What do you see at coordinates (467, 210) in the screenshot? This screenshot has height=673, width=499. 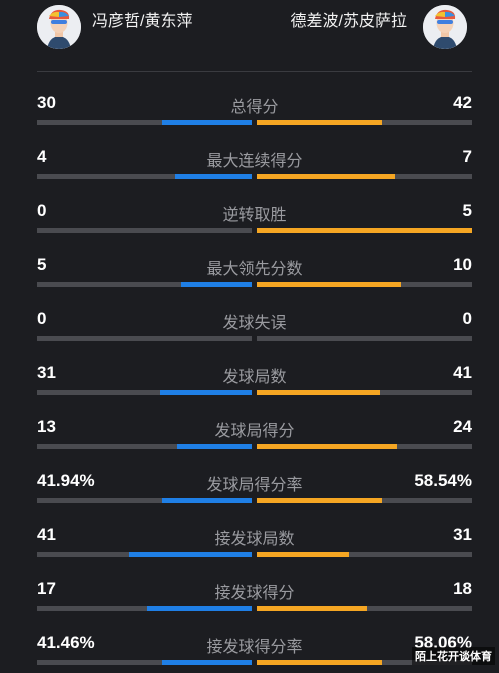 I see `right-value: 5` at bounding box center [467, 210].